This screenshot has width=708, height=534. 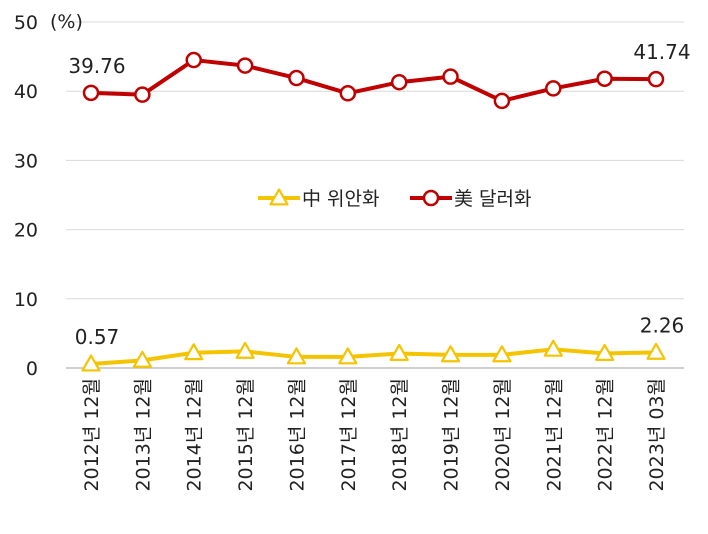 I want to click on y-tick-label: 50, so click(x=26, y=23).